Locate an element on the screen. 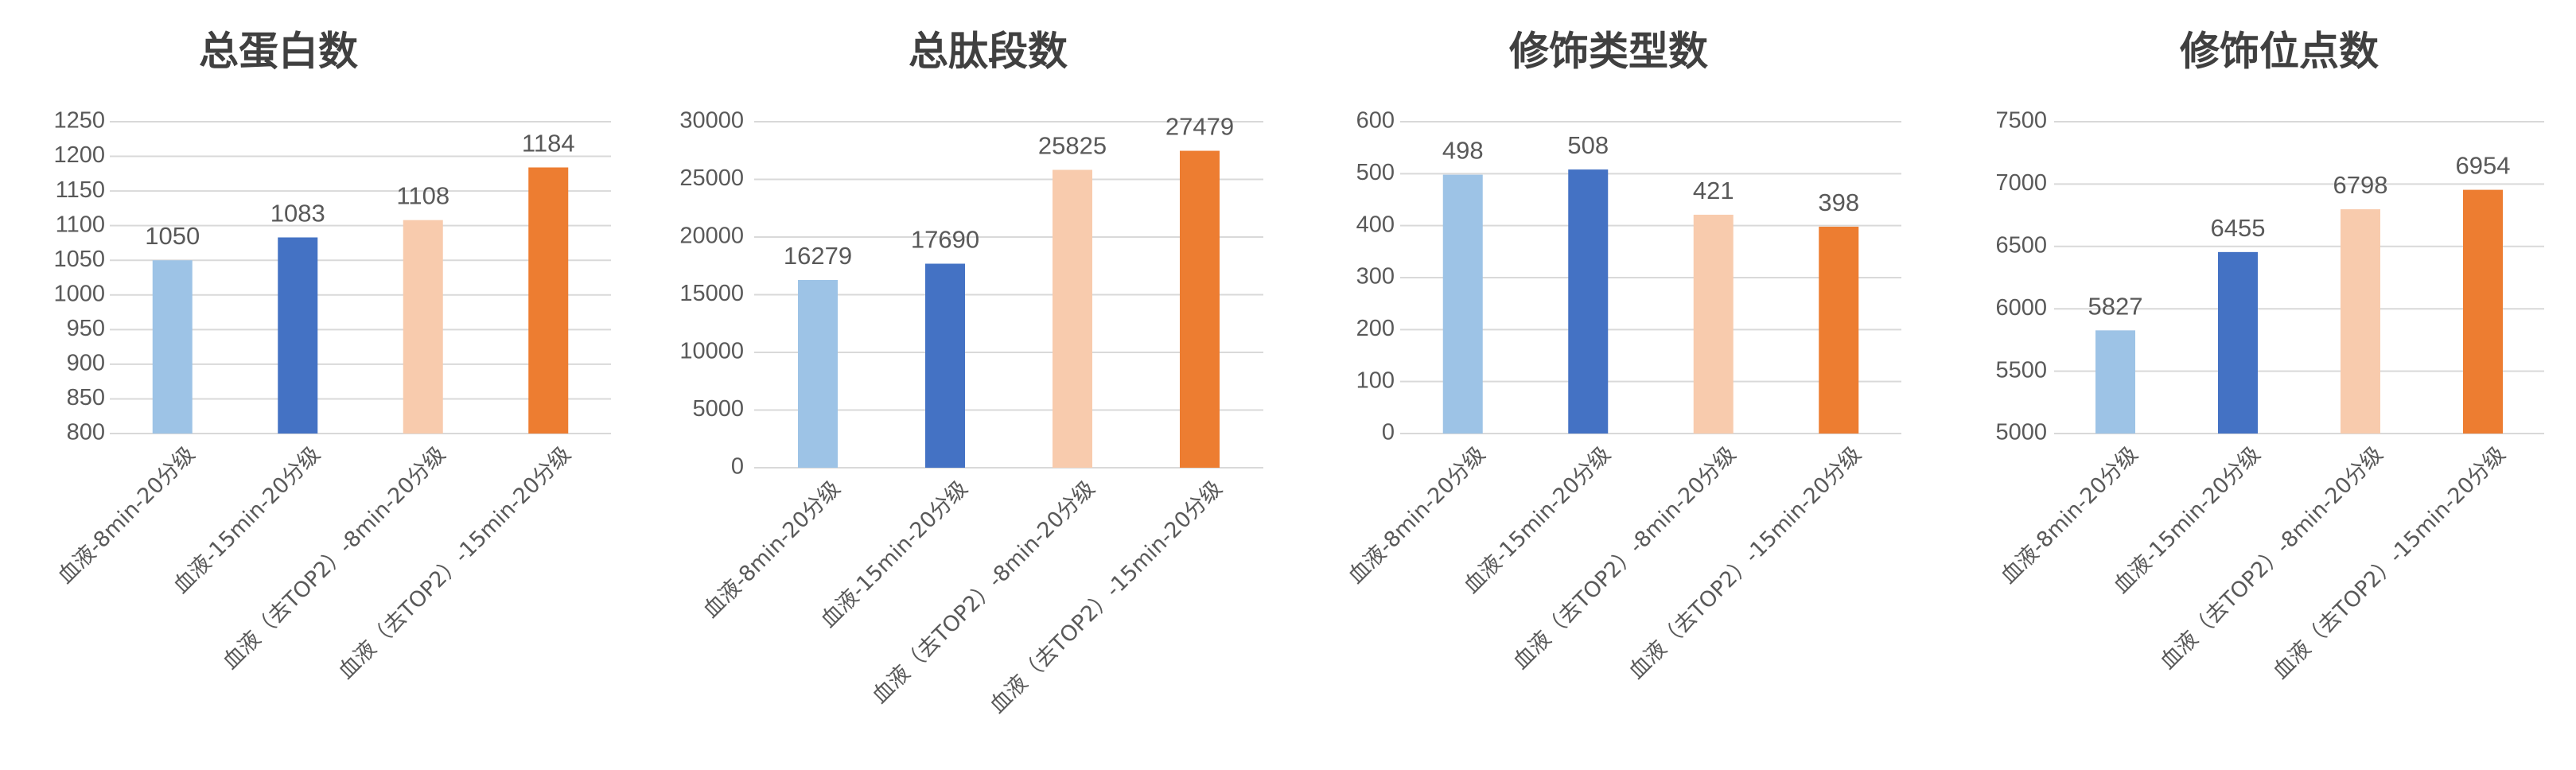 The height and width of the screenshot is (770, 2576). y-tick-label: 900 is located at coordinates (86, 363).